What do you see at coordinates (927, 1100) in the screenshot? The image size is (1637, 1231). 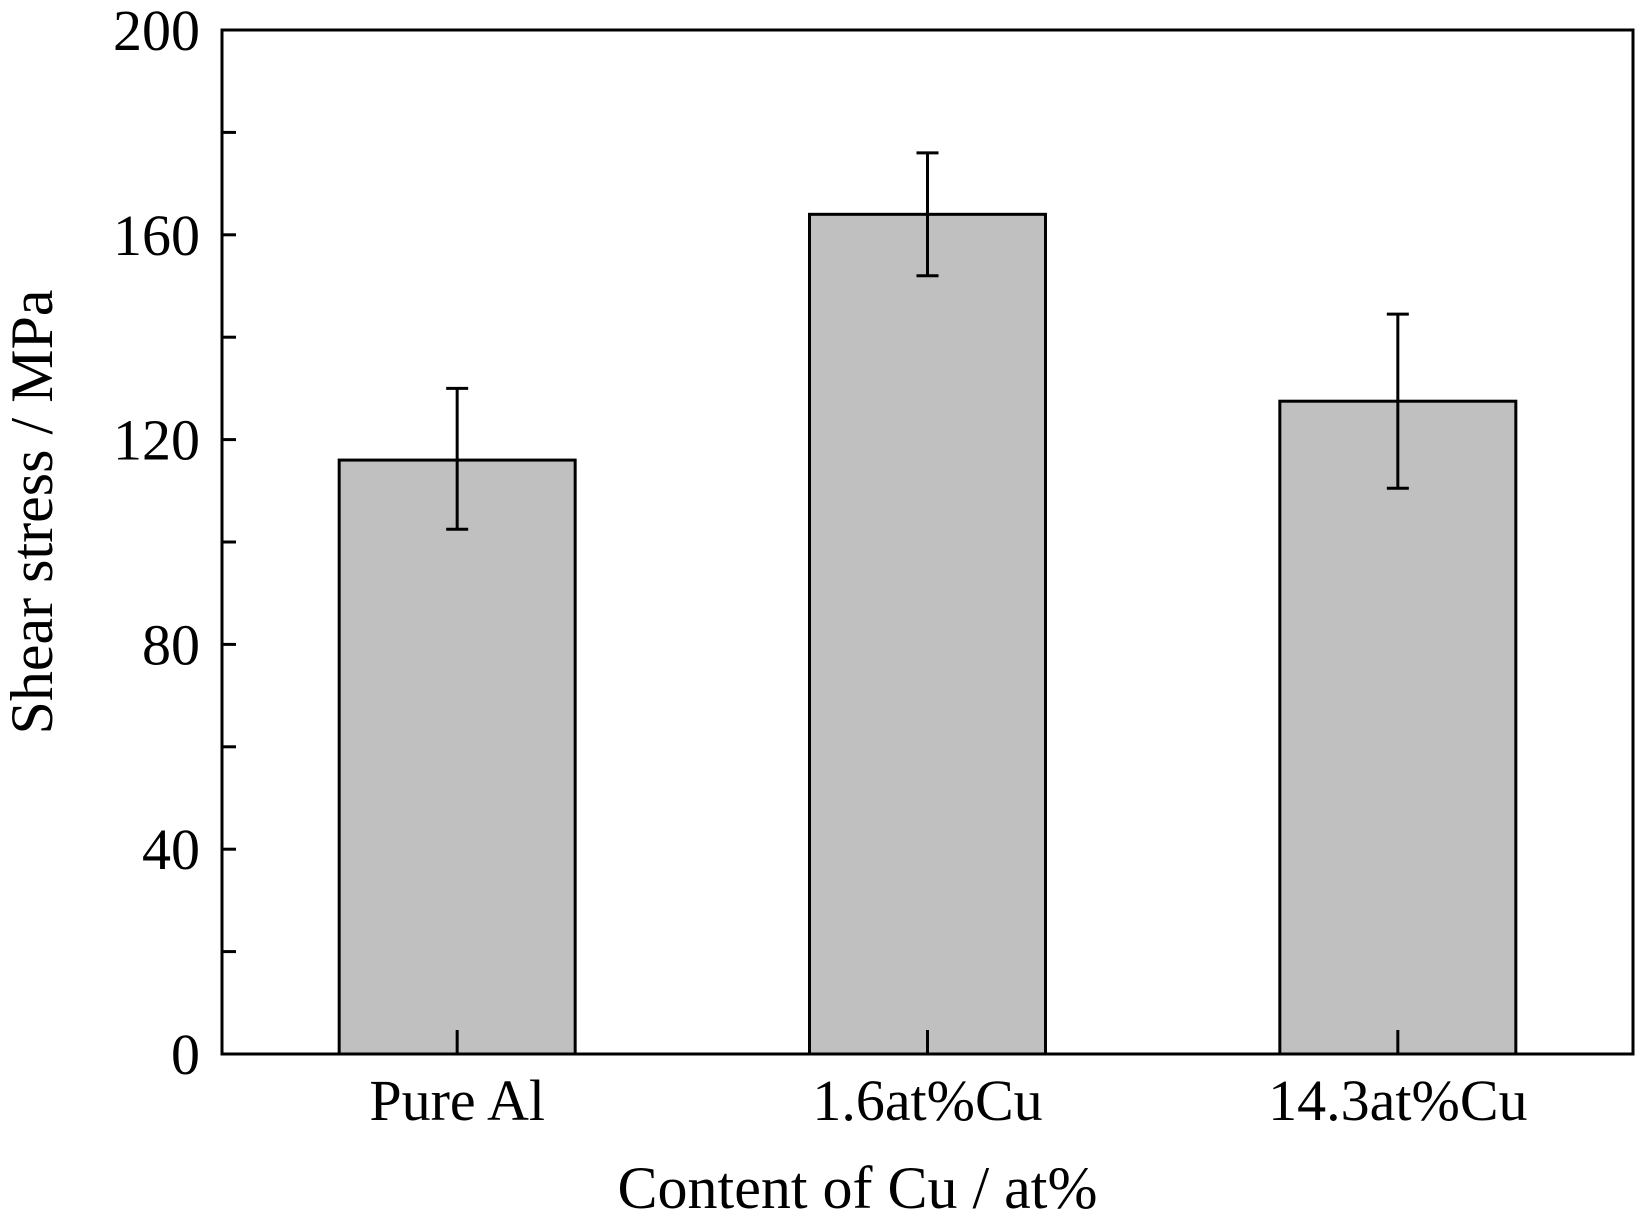 I see `x-tick-label: 1.6at%Cu` at bounding box center [927, 1100].